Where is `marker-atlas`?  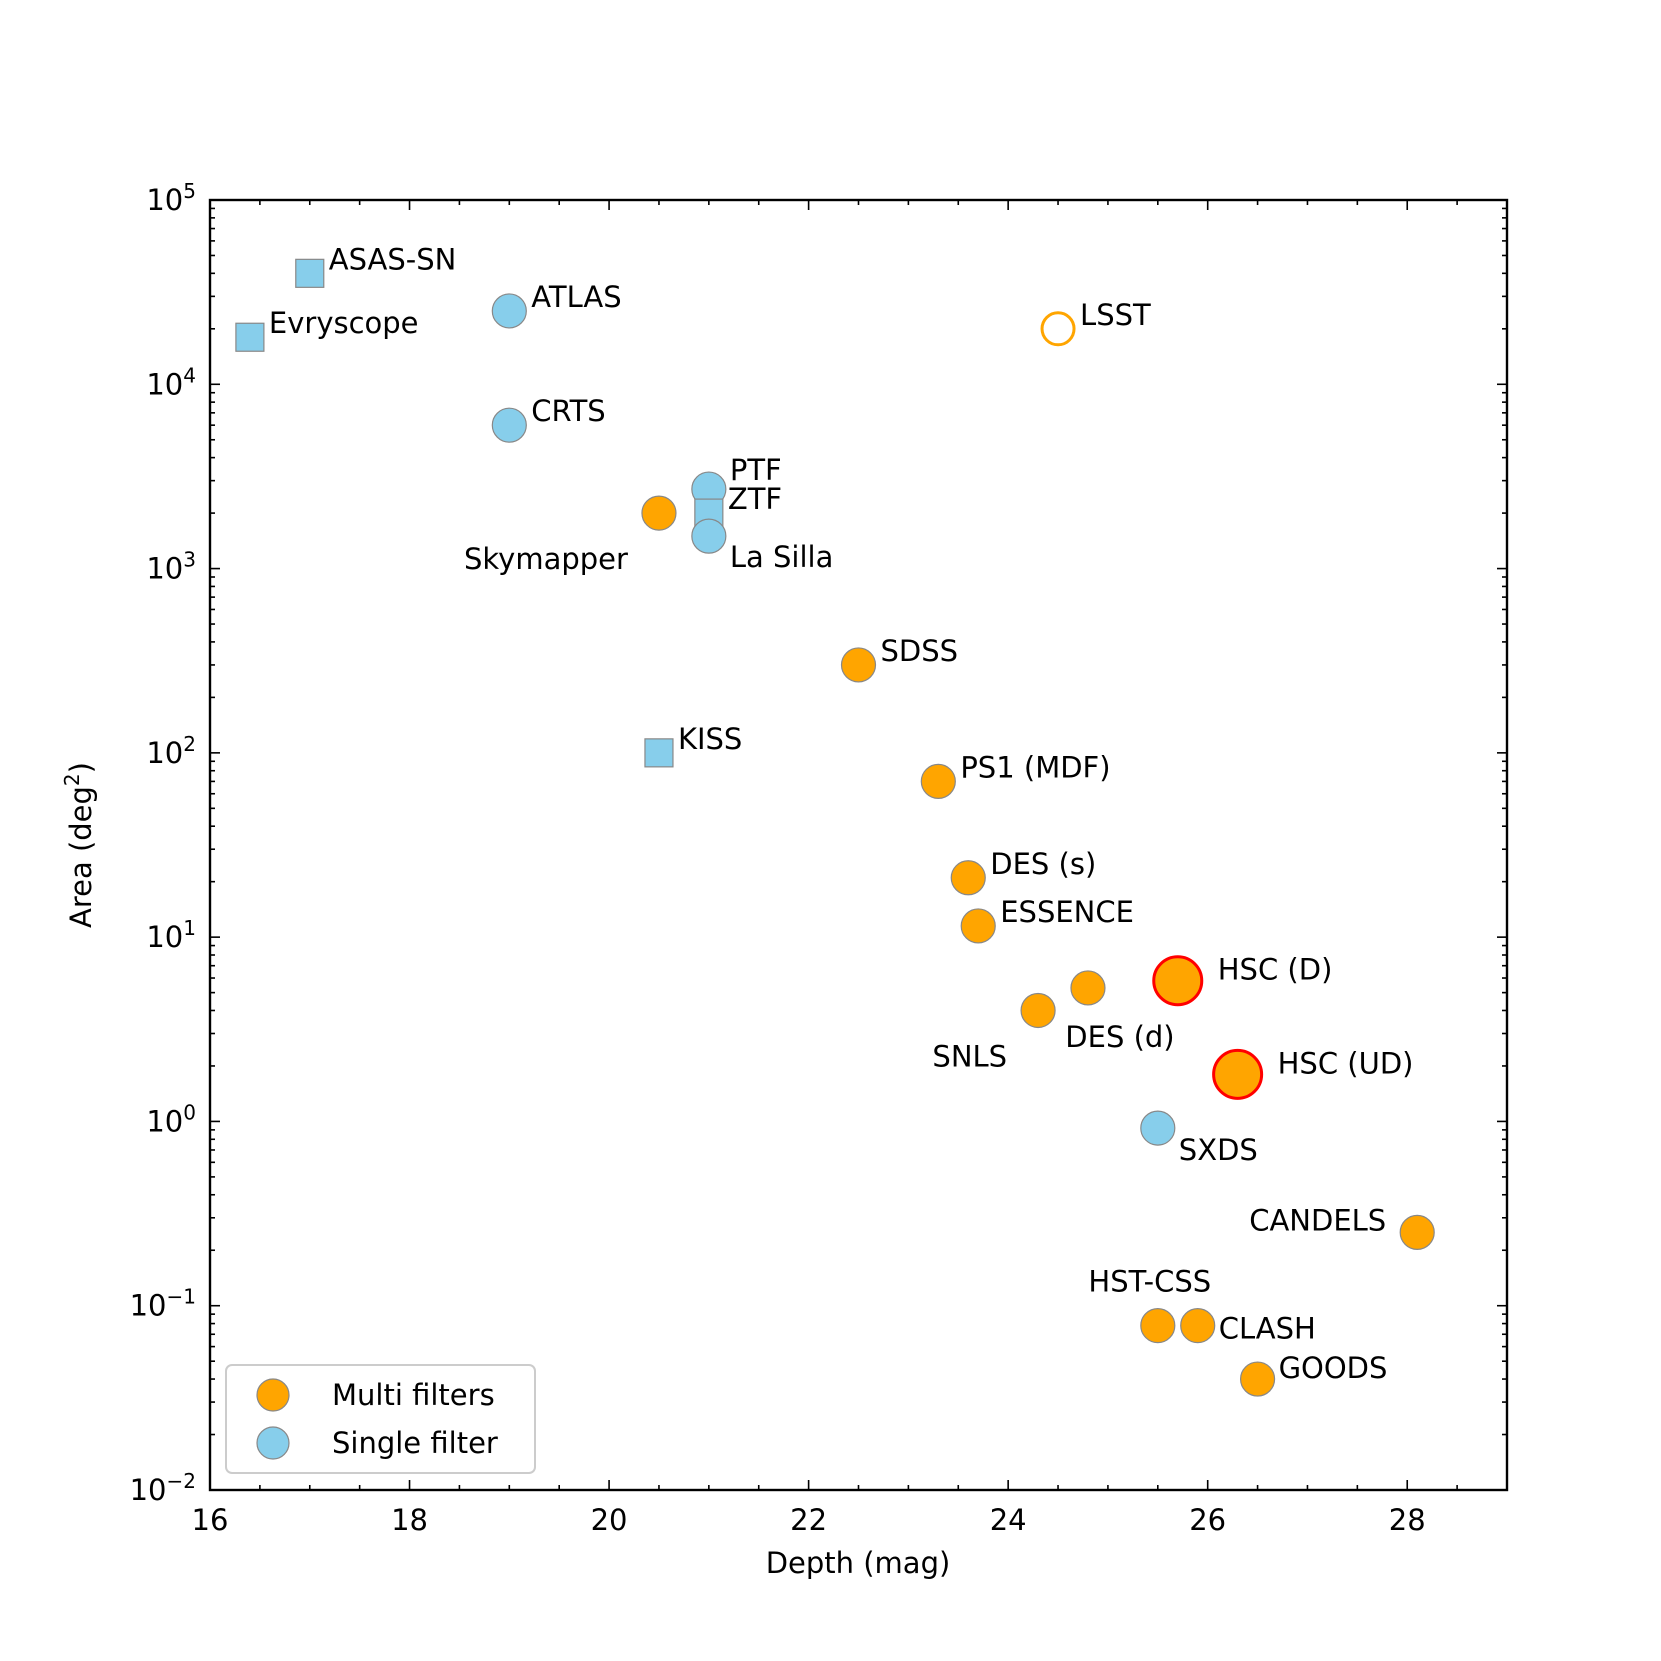 marker-atlas is located at coordinates (509, 311).